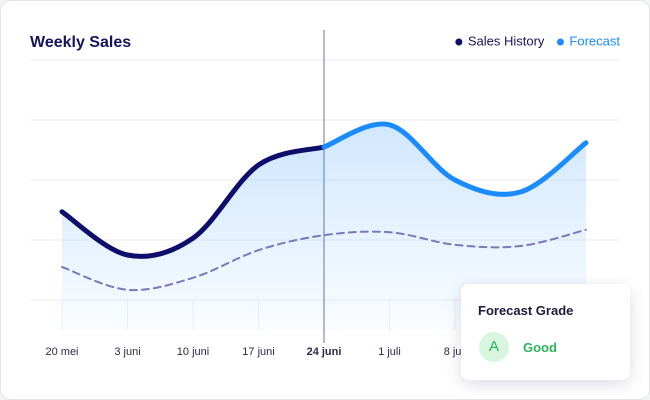 Image resolution: width=650 pixels, height=400 pixels. What do you see at coordinates (127, 352) in the screenshot?
I see `x-tick-label: 3 juni` at bounding box center [127, 352].